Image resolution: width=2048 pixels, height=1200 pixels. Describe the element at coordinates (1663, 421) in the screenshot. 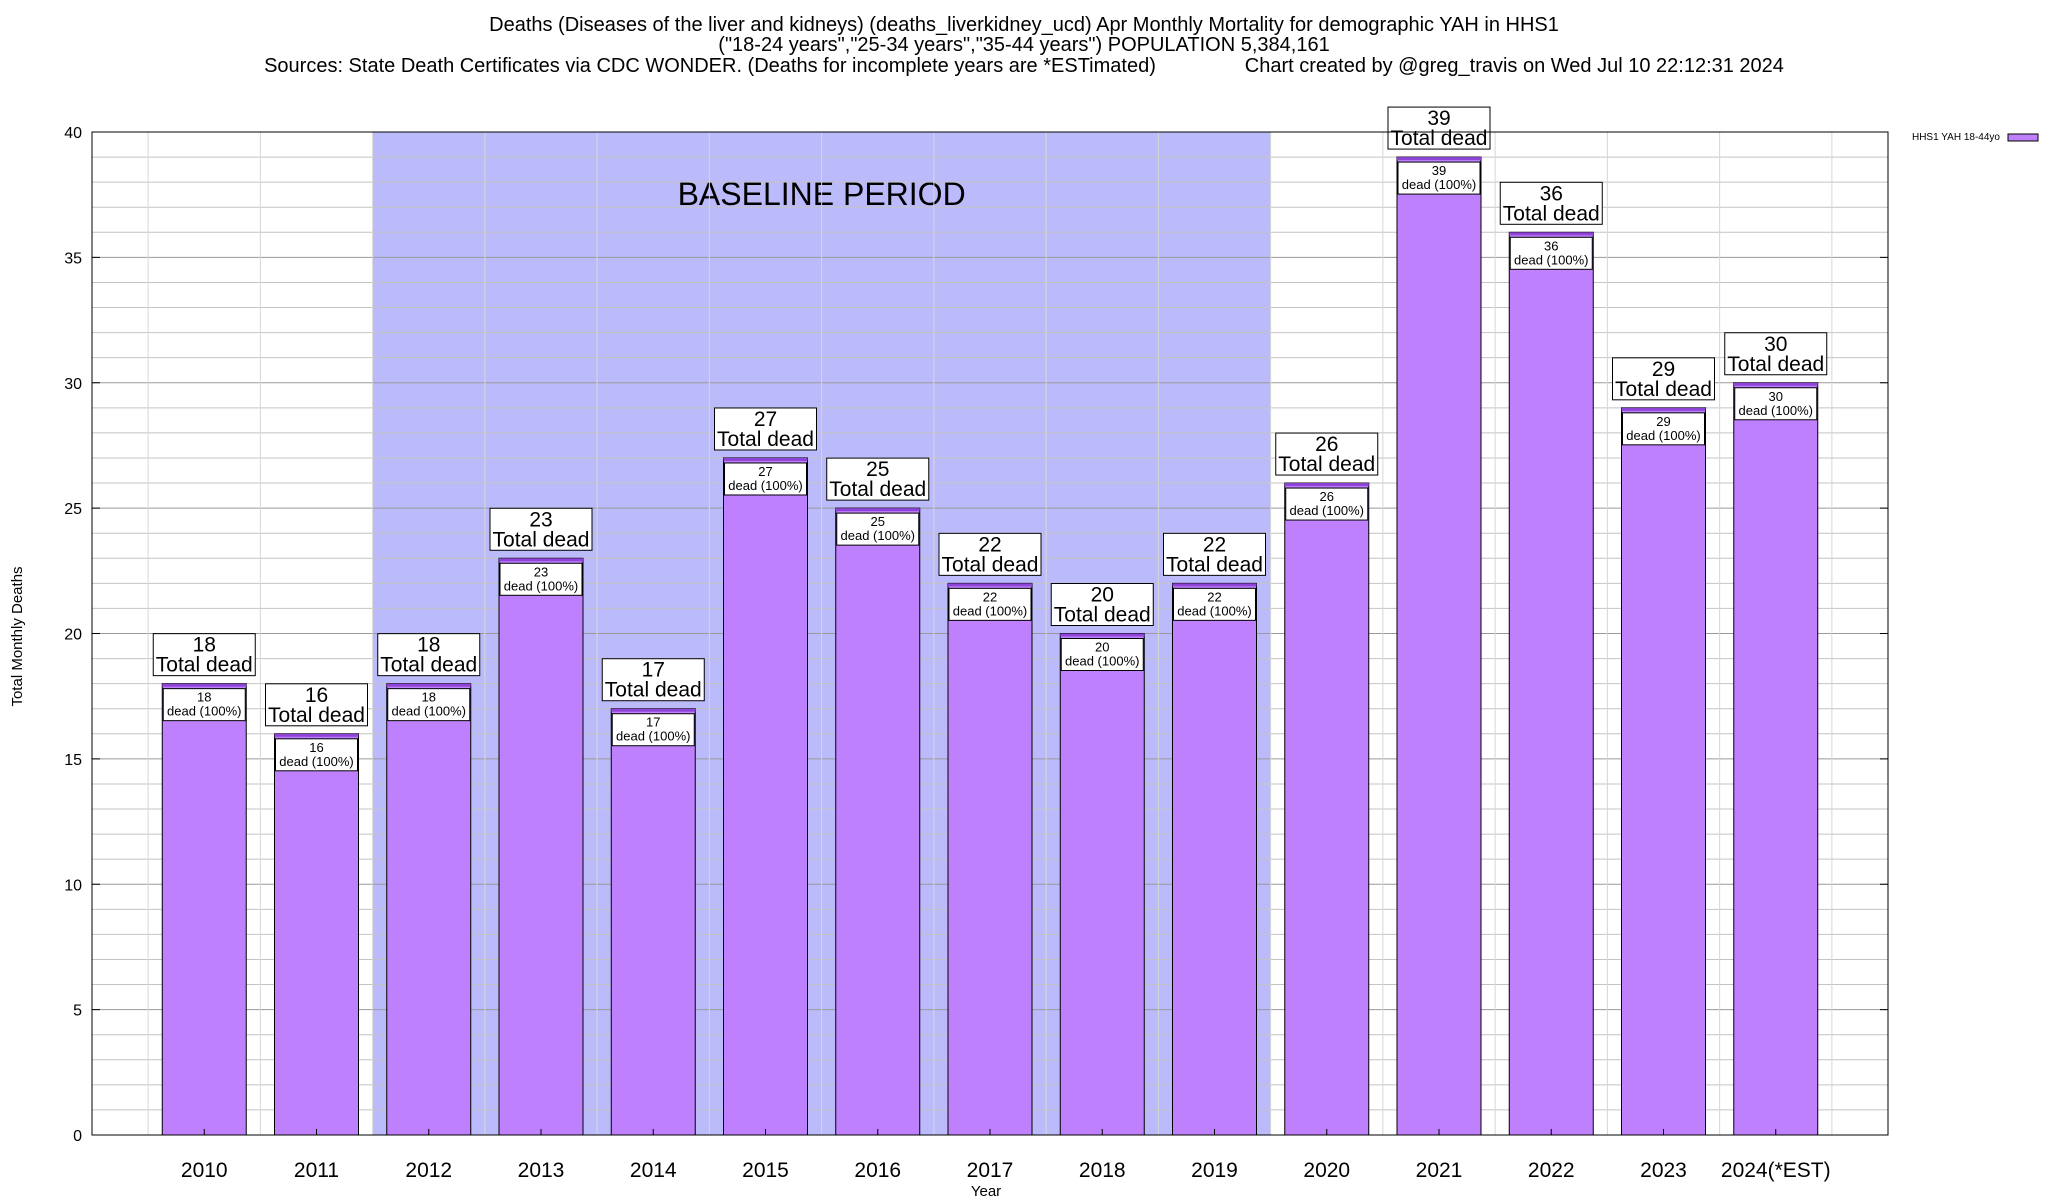

I see `inner-label-value: 29` at that location.